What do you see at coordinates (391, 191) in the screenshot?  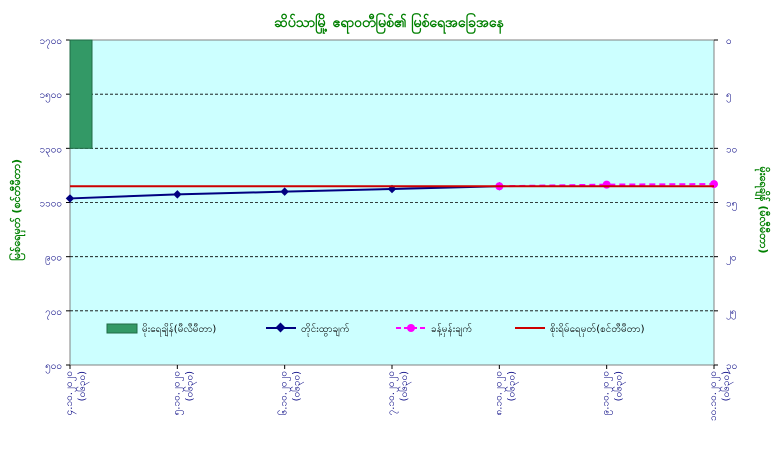 I see `series-lines` at bounding box center [391, 191].